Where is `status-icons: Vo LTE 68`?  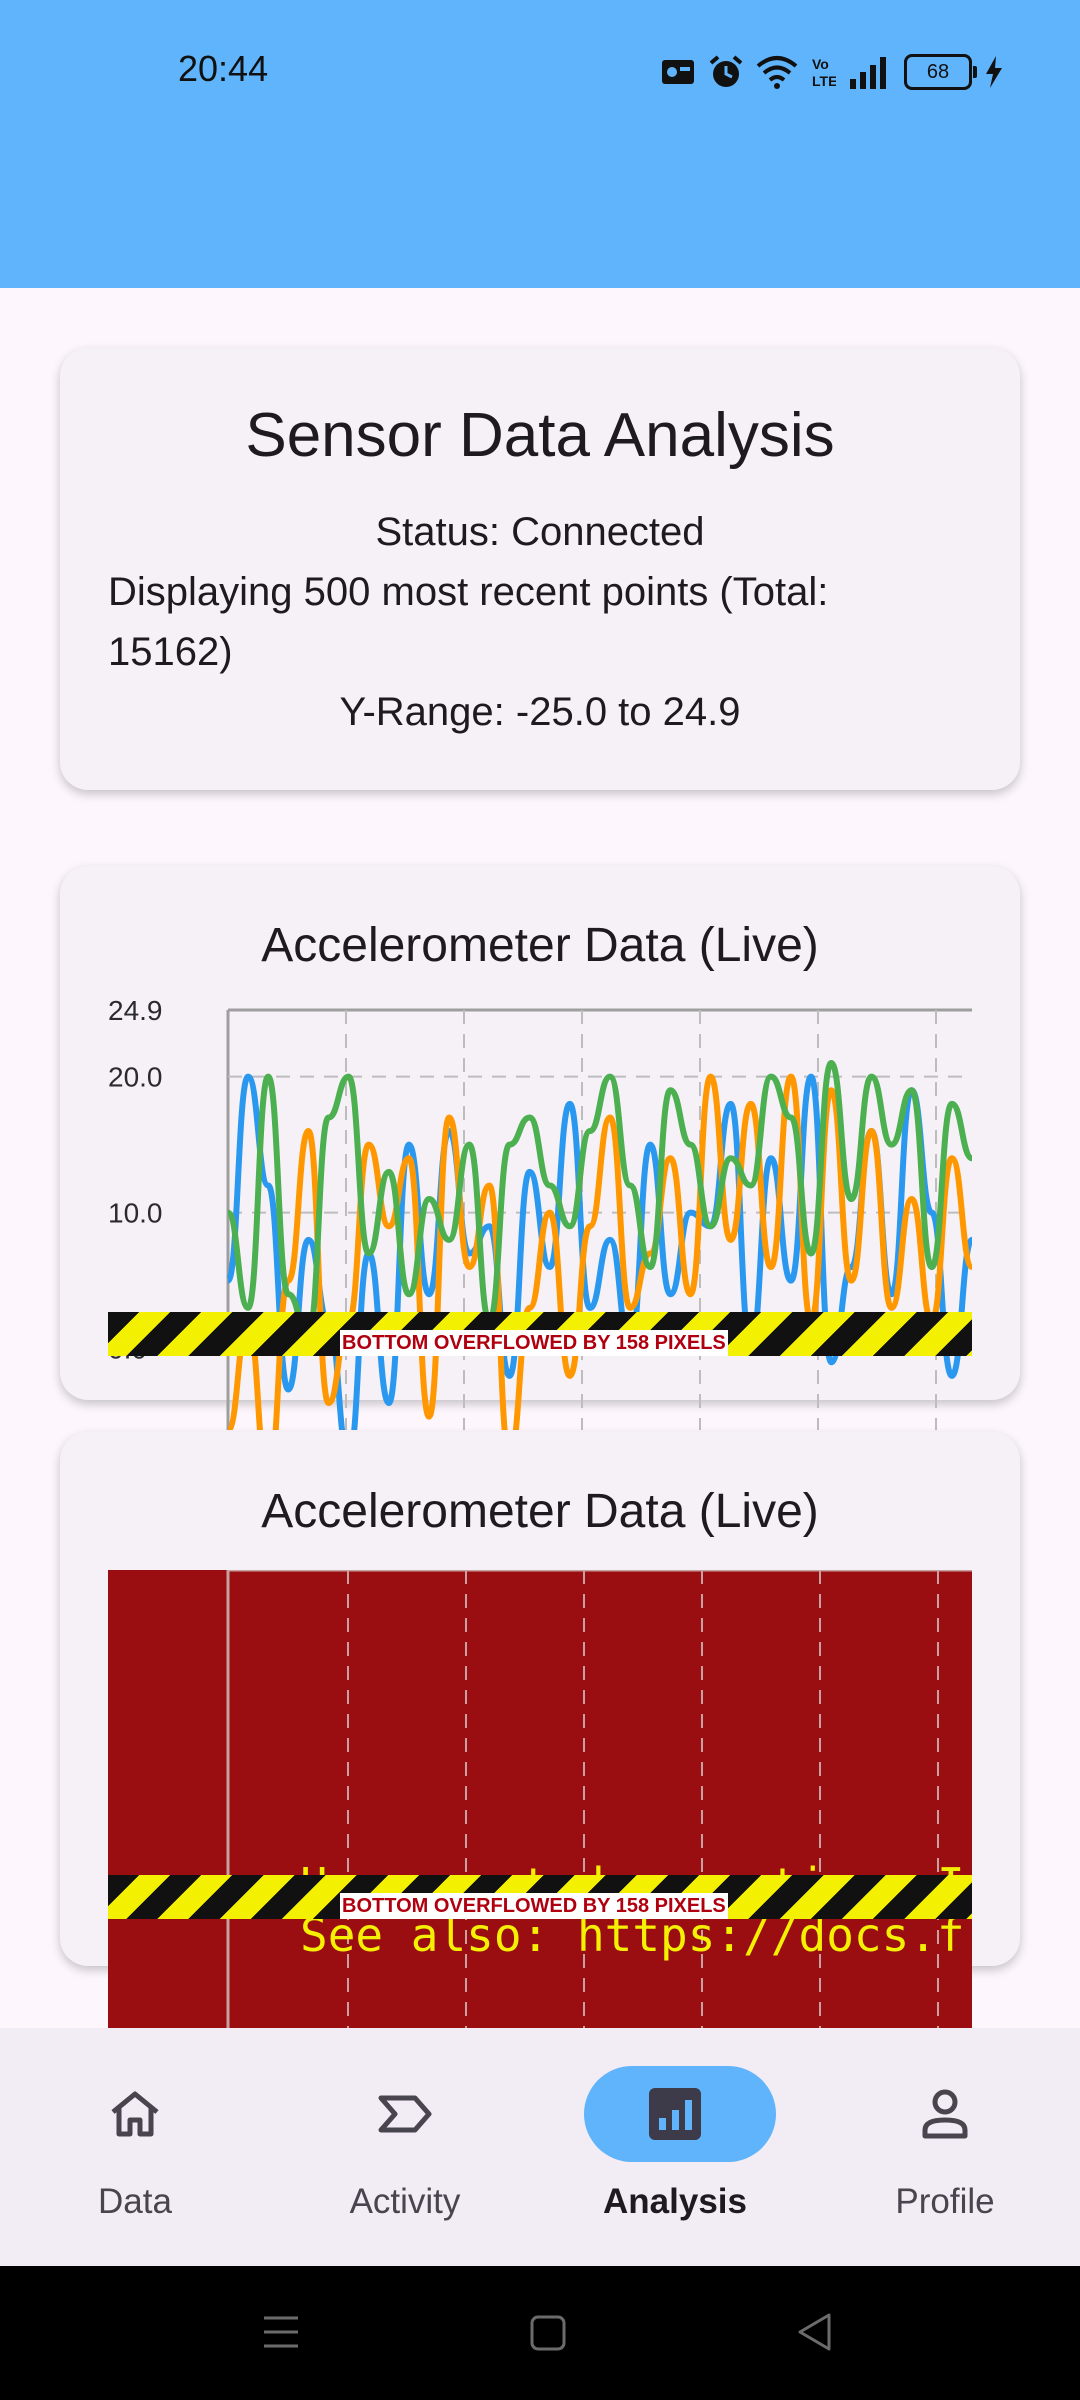
status-icons: Vo LTE 68 is located at coordinates (832, 72).